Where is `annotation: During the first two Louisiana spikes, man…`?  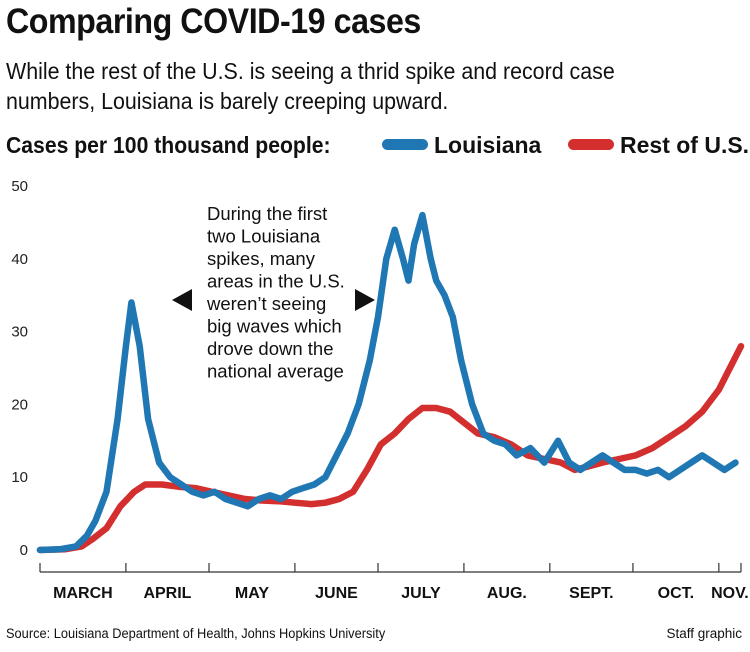
annotation: During the first two Louisiana spikes, man… is located at coordinates (273, 292).